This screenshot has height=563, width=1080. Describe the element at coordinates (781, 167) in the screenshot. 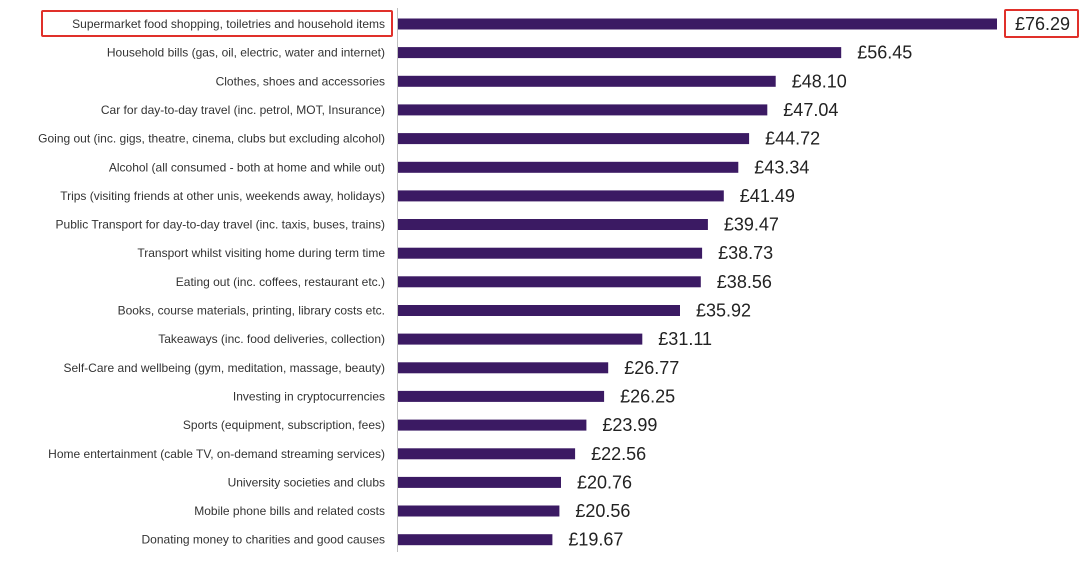

I see `value-label: £43.34` at that location.